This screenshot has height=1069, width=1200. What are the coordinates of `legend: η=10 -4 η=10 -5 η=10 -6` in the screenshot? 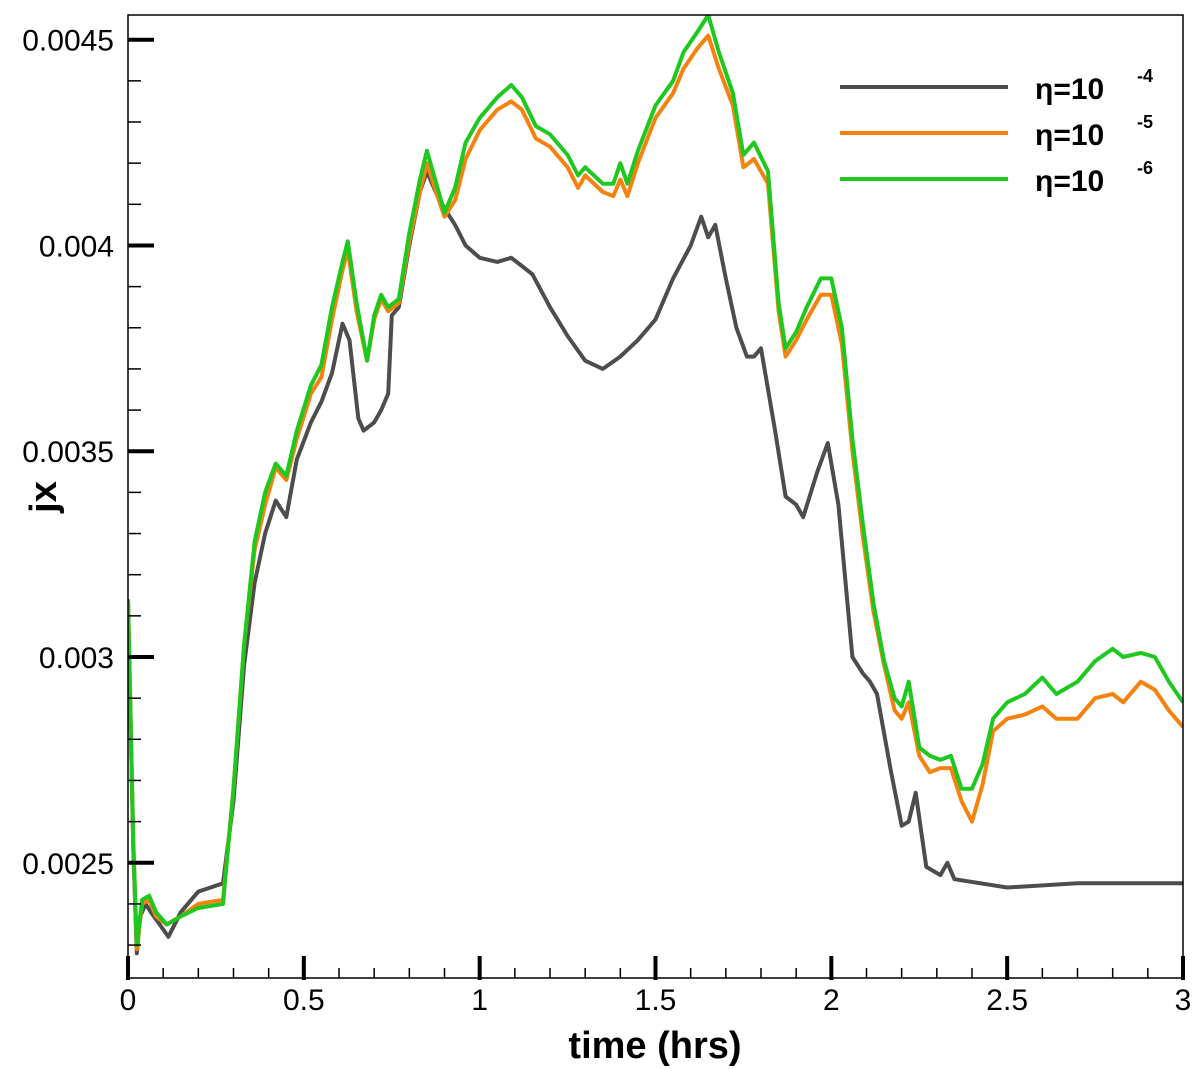 It's located at (996, 132).